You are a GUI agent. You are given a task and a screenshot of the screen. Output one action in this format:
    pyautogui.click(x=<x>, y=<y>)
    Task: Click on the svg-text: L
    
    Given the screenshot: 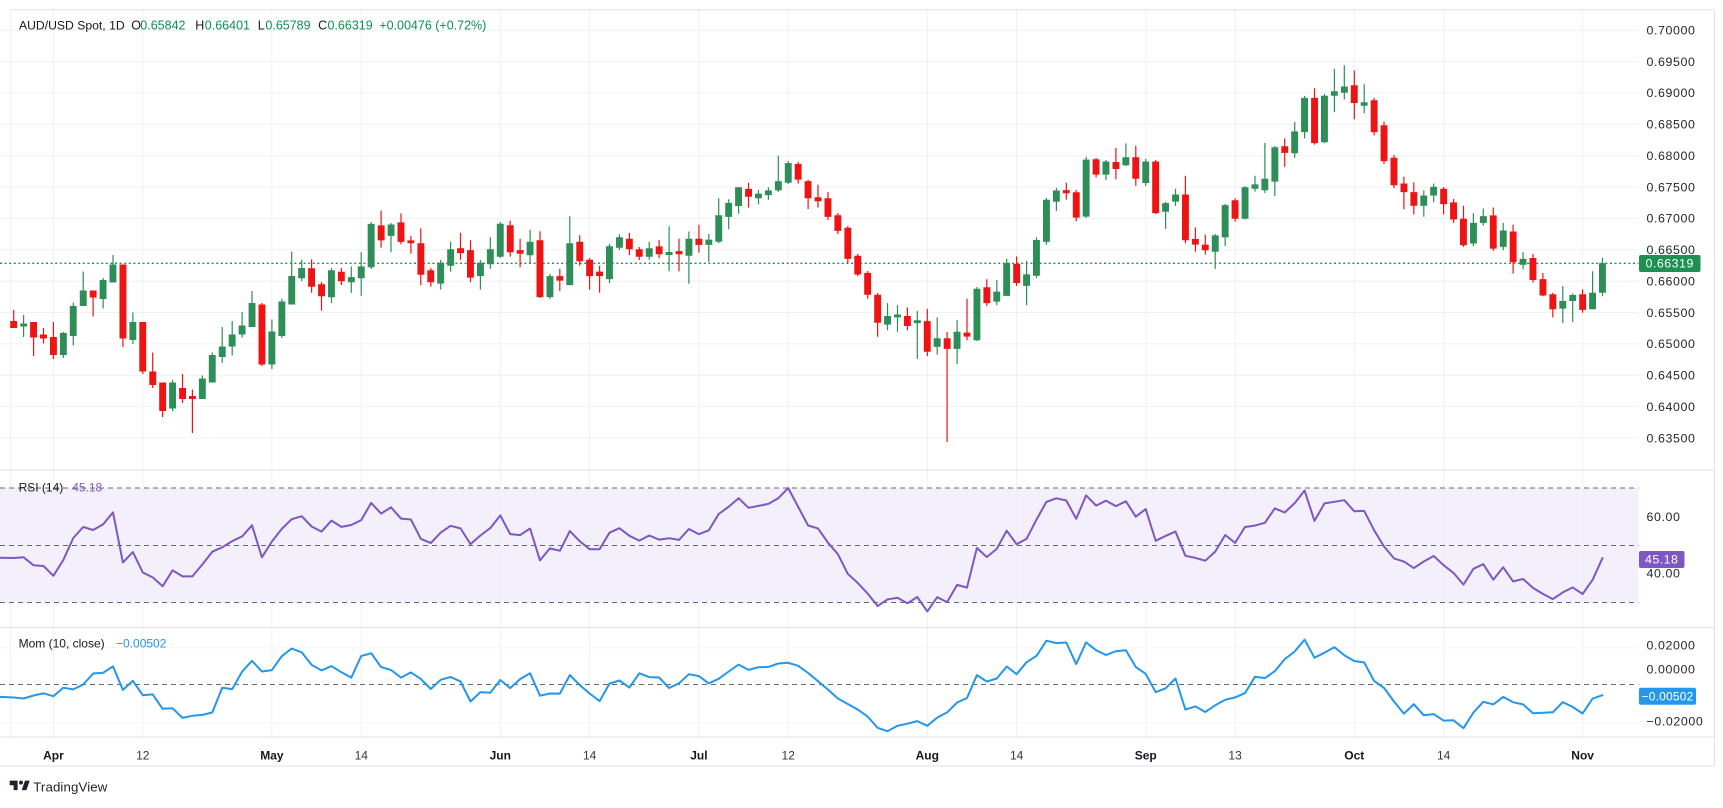 What is the action you would take?
    pyautogui.click(x=261, y=26)
    